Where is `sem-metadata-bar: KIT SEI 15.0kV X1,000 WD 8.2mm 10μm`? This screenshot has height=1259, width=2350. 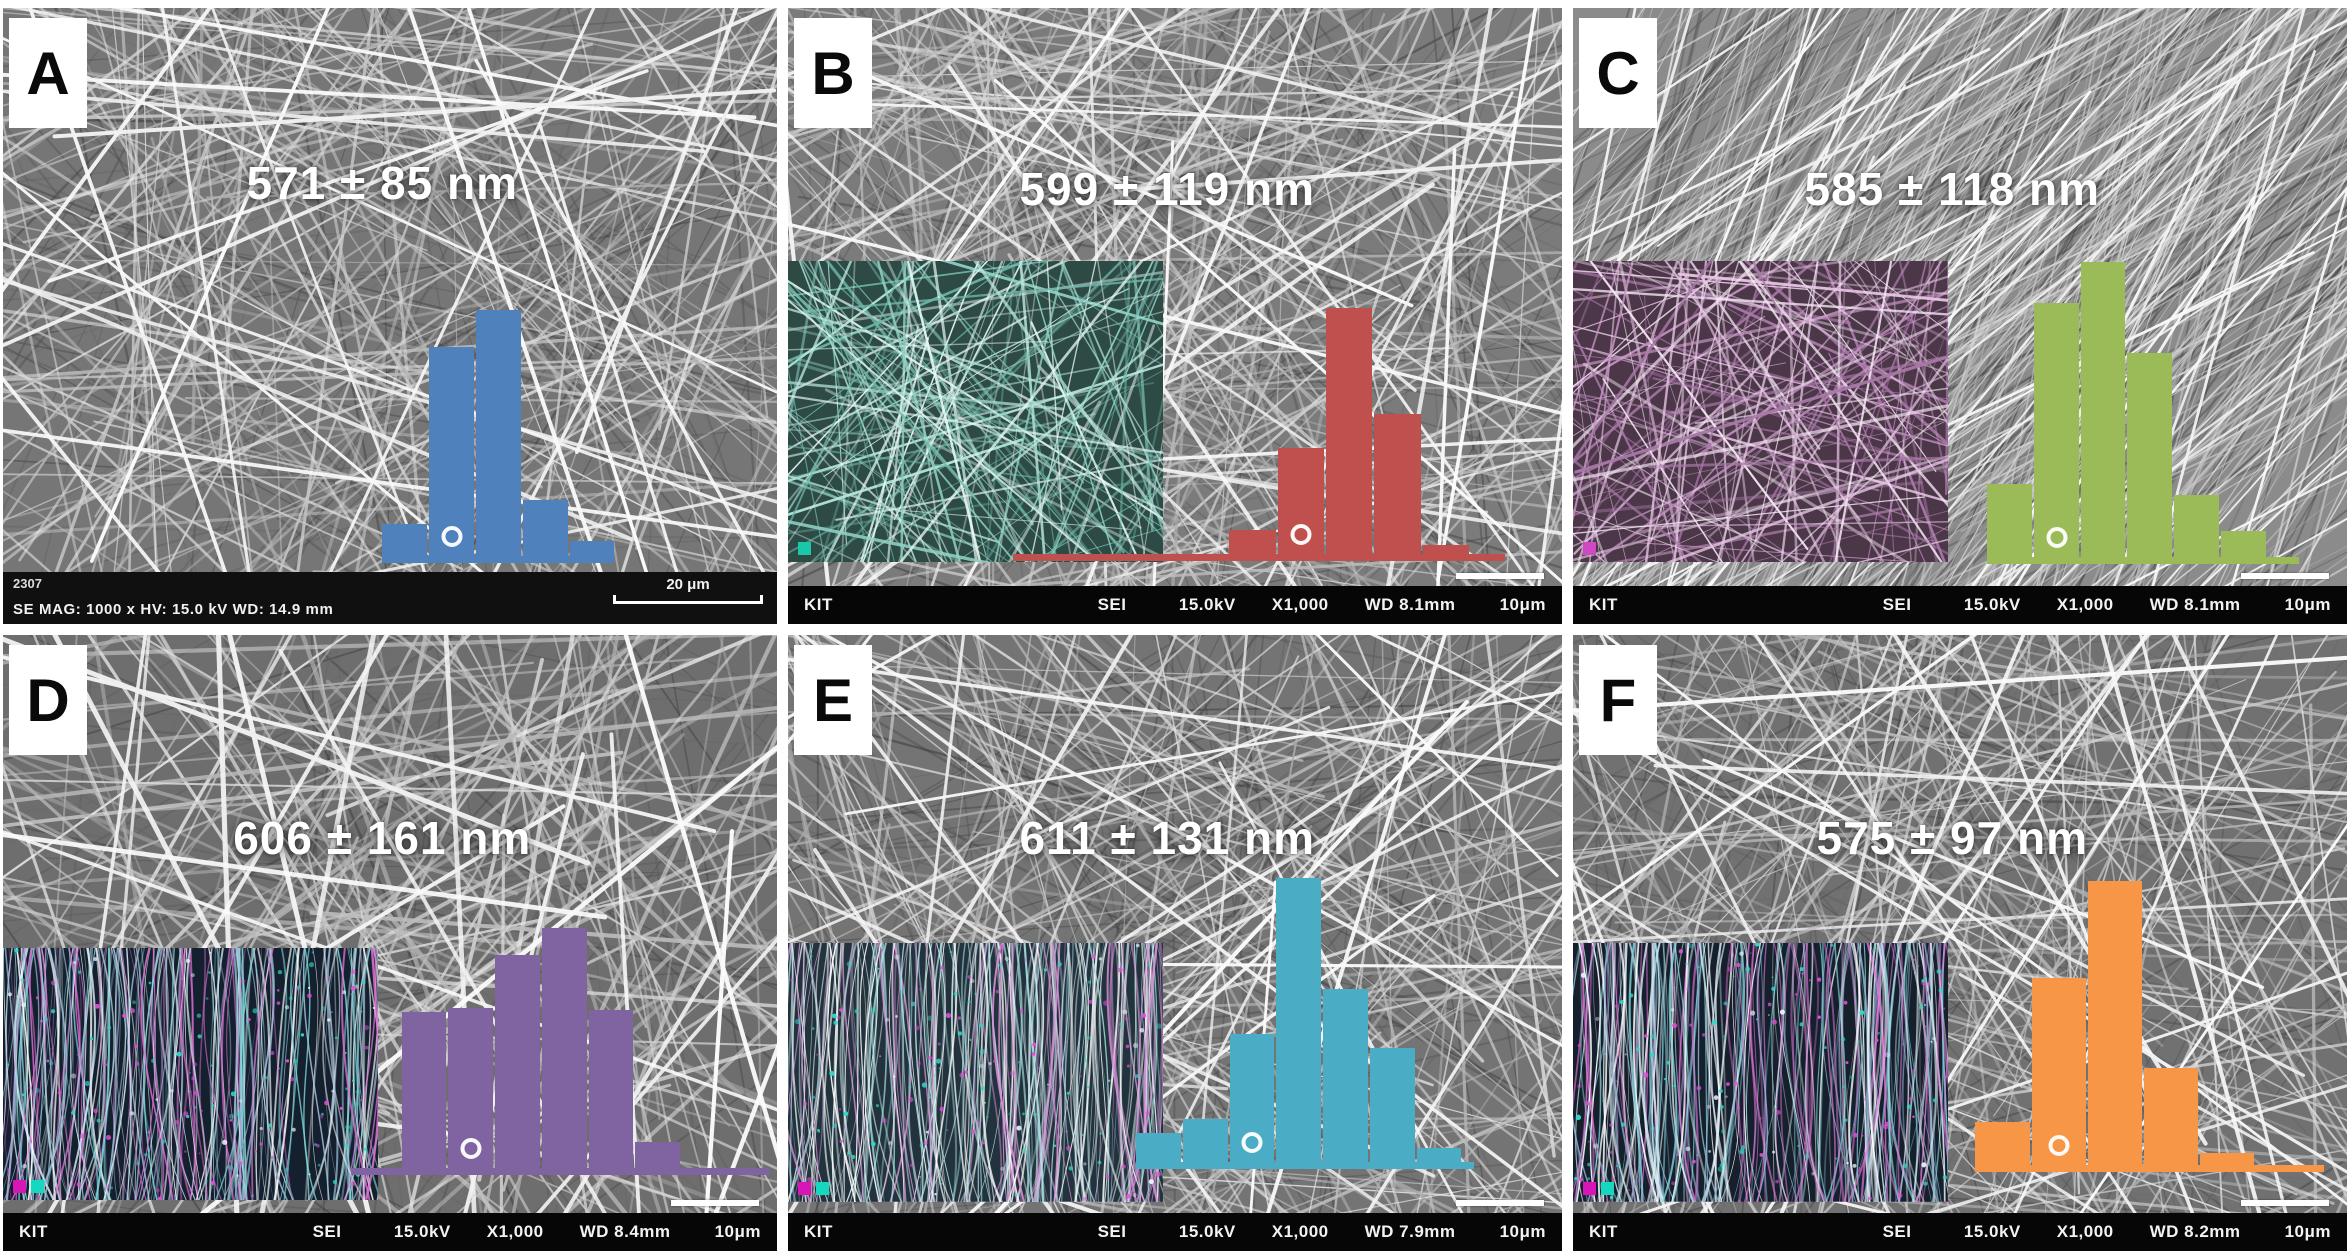
sem-metadata-bar: KIT SEI 15.0kV X1,000 WD 8.2mm 10μm is located at coordinates (1960, 1225).